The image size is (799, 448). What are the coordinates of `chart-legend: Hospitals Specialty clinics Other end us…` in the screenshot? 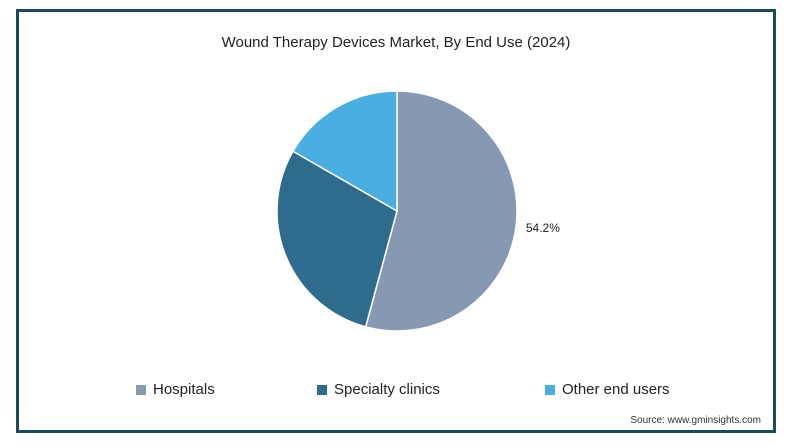 It's located at (396, 393).